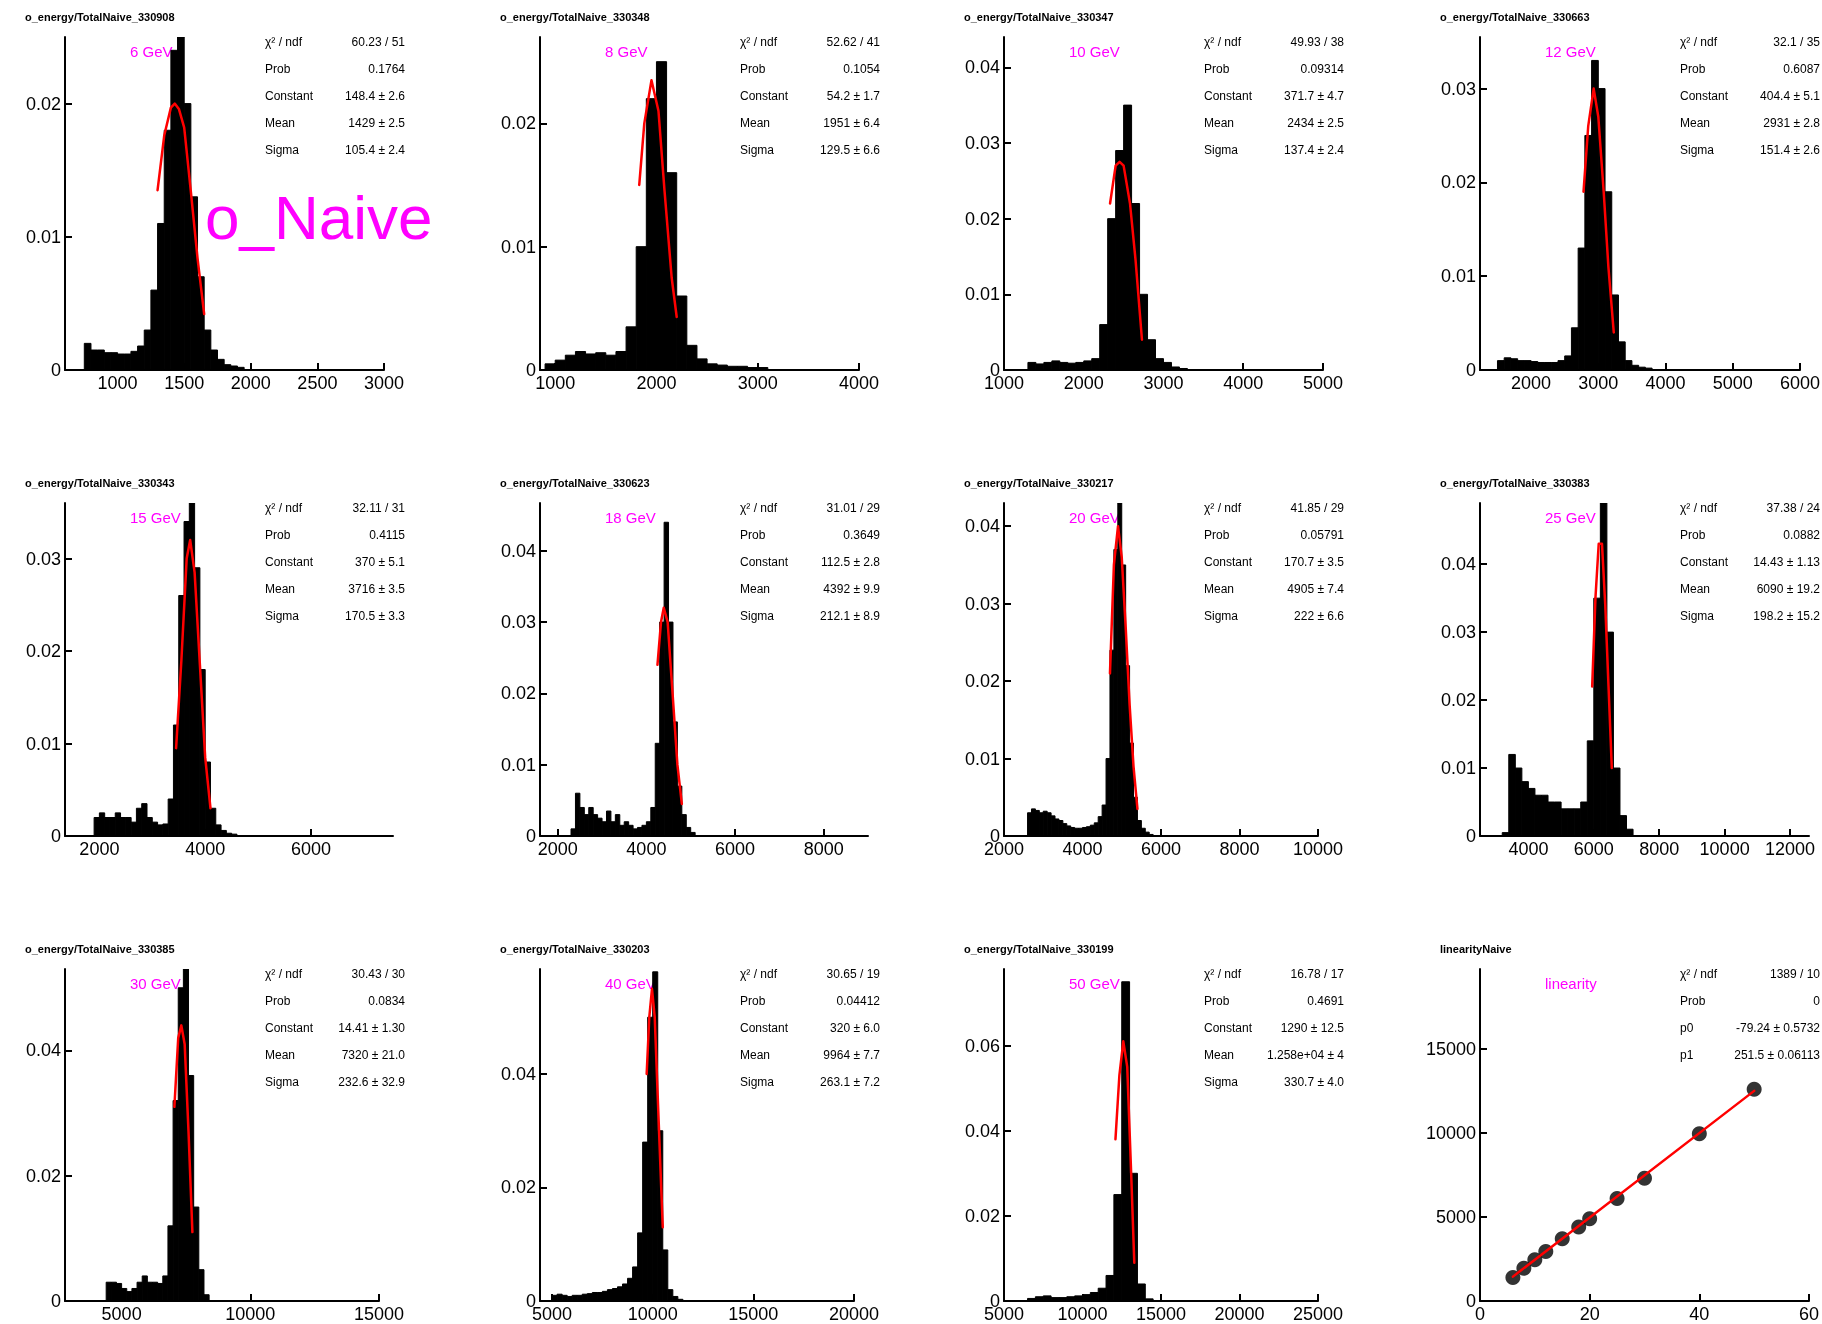  Describe the element at coordinates (853, 42) in the screenshot. I see `annotation: 52.62 / 41` at that location.